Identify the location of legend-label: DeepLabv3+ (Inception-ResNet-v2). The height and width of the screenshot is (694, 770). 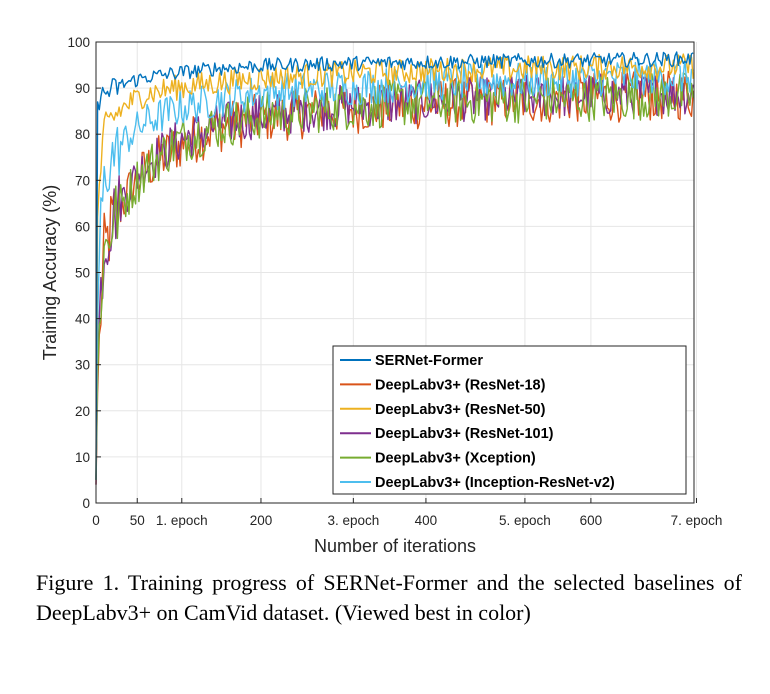
(495, 483).